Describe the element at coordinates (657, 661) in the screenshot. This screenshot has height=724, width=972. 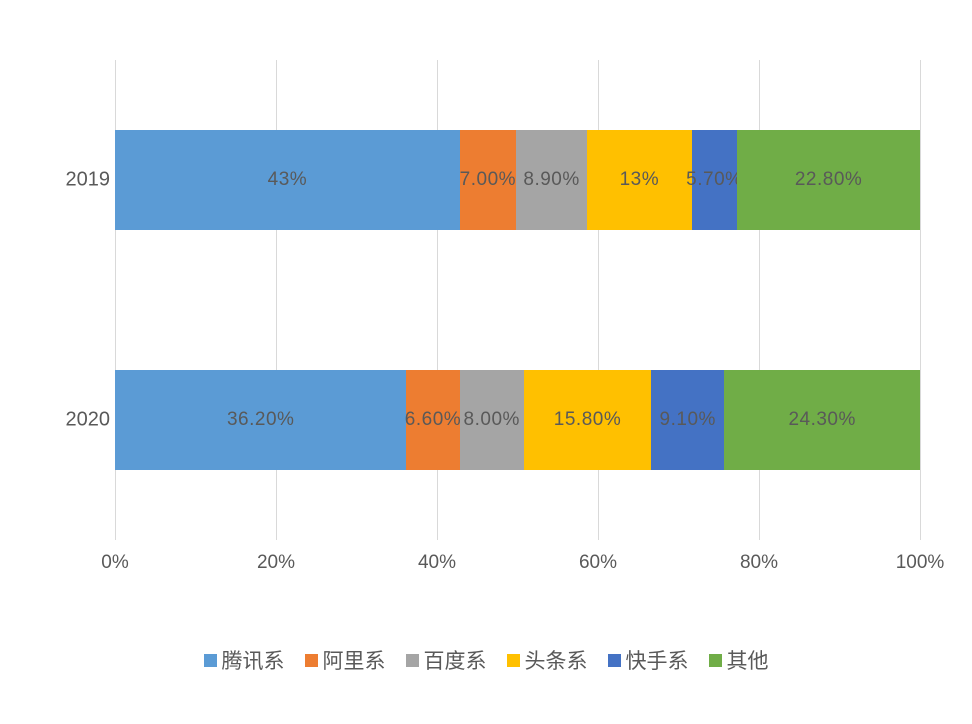
I see `legend-label: 快手系` at that location.